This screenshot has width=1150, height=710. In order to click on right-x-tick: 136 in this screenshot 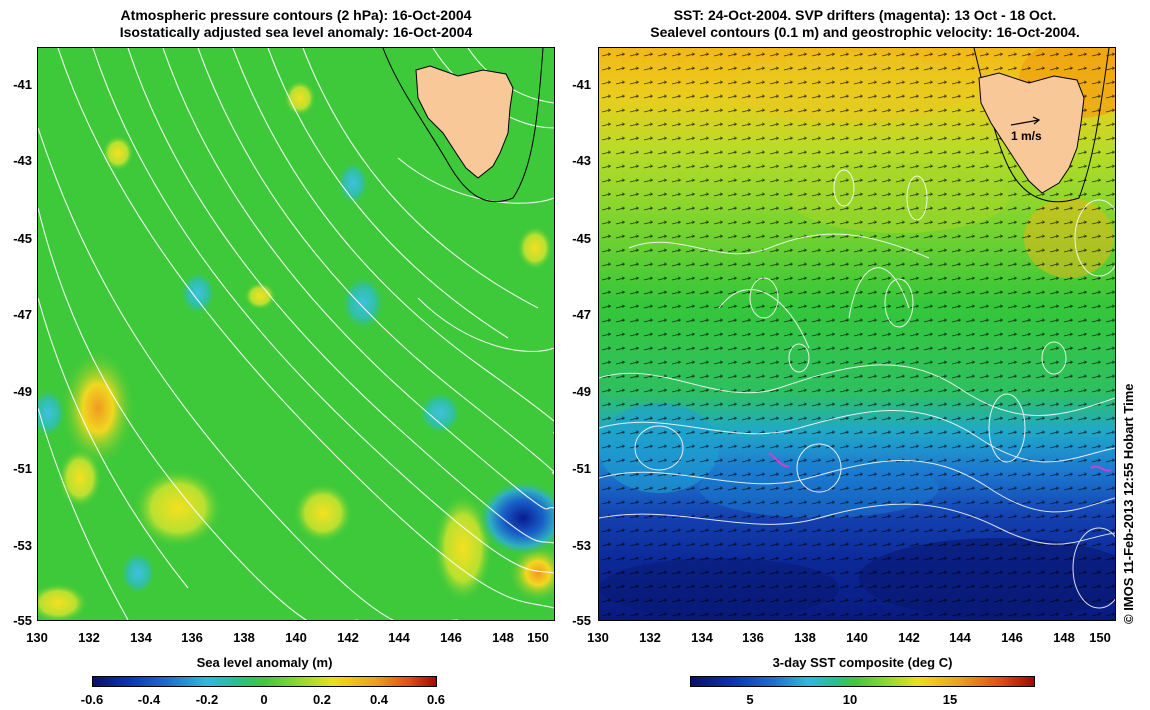, I will do `click(753, 637)`.